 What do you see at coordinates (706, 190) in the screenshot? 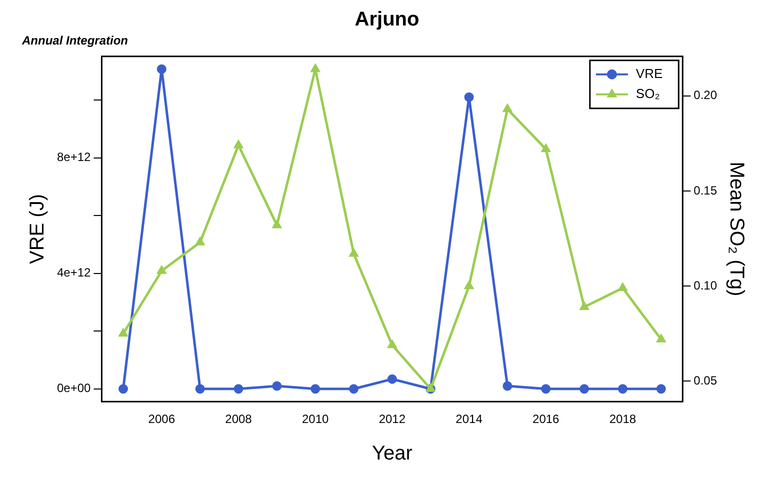
I see `y2-tick-label: 0.15` at bounding box center [706, 190].